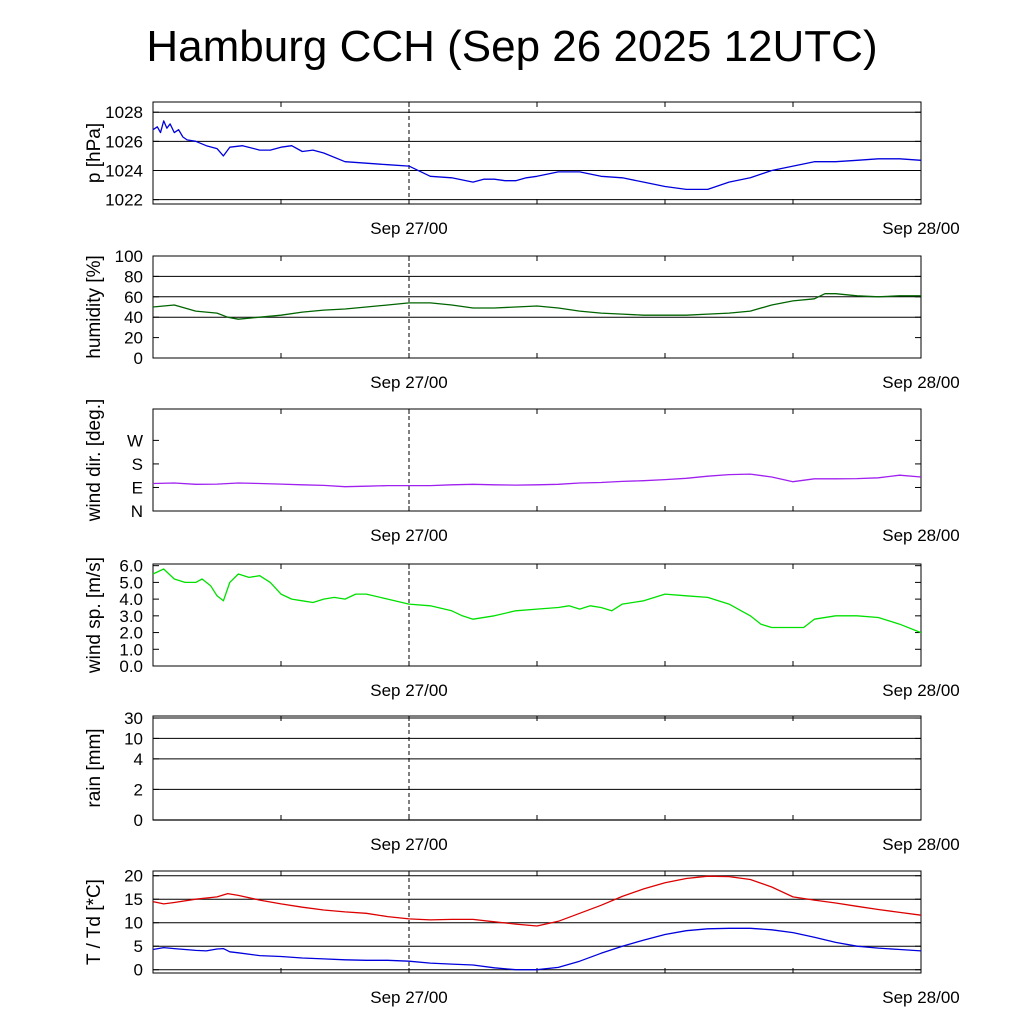 The height and width of the screenshot is (1024, 1024). I want to click on y-axis-label: wind dir. [deg.], so click(94, 461).